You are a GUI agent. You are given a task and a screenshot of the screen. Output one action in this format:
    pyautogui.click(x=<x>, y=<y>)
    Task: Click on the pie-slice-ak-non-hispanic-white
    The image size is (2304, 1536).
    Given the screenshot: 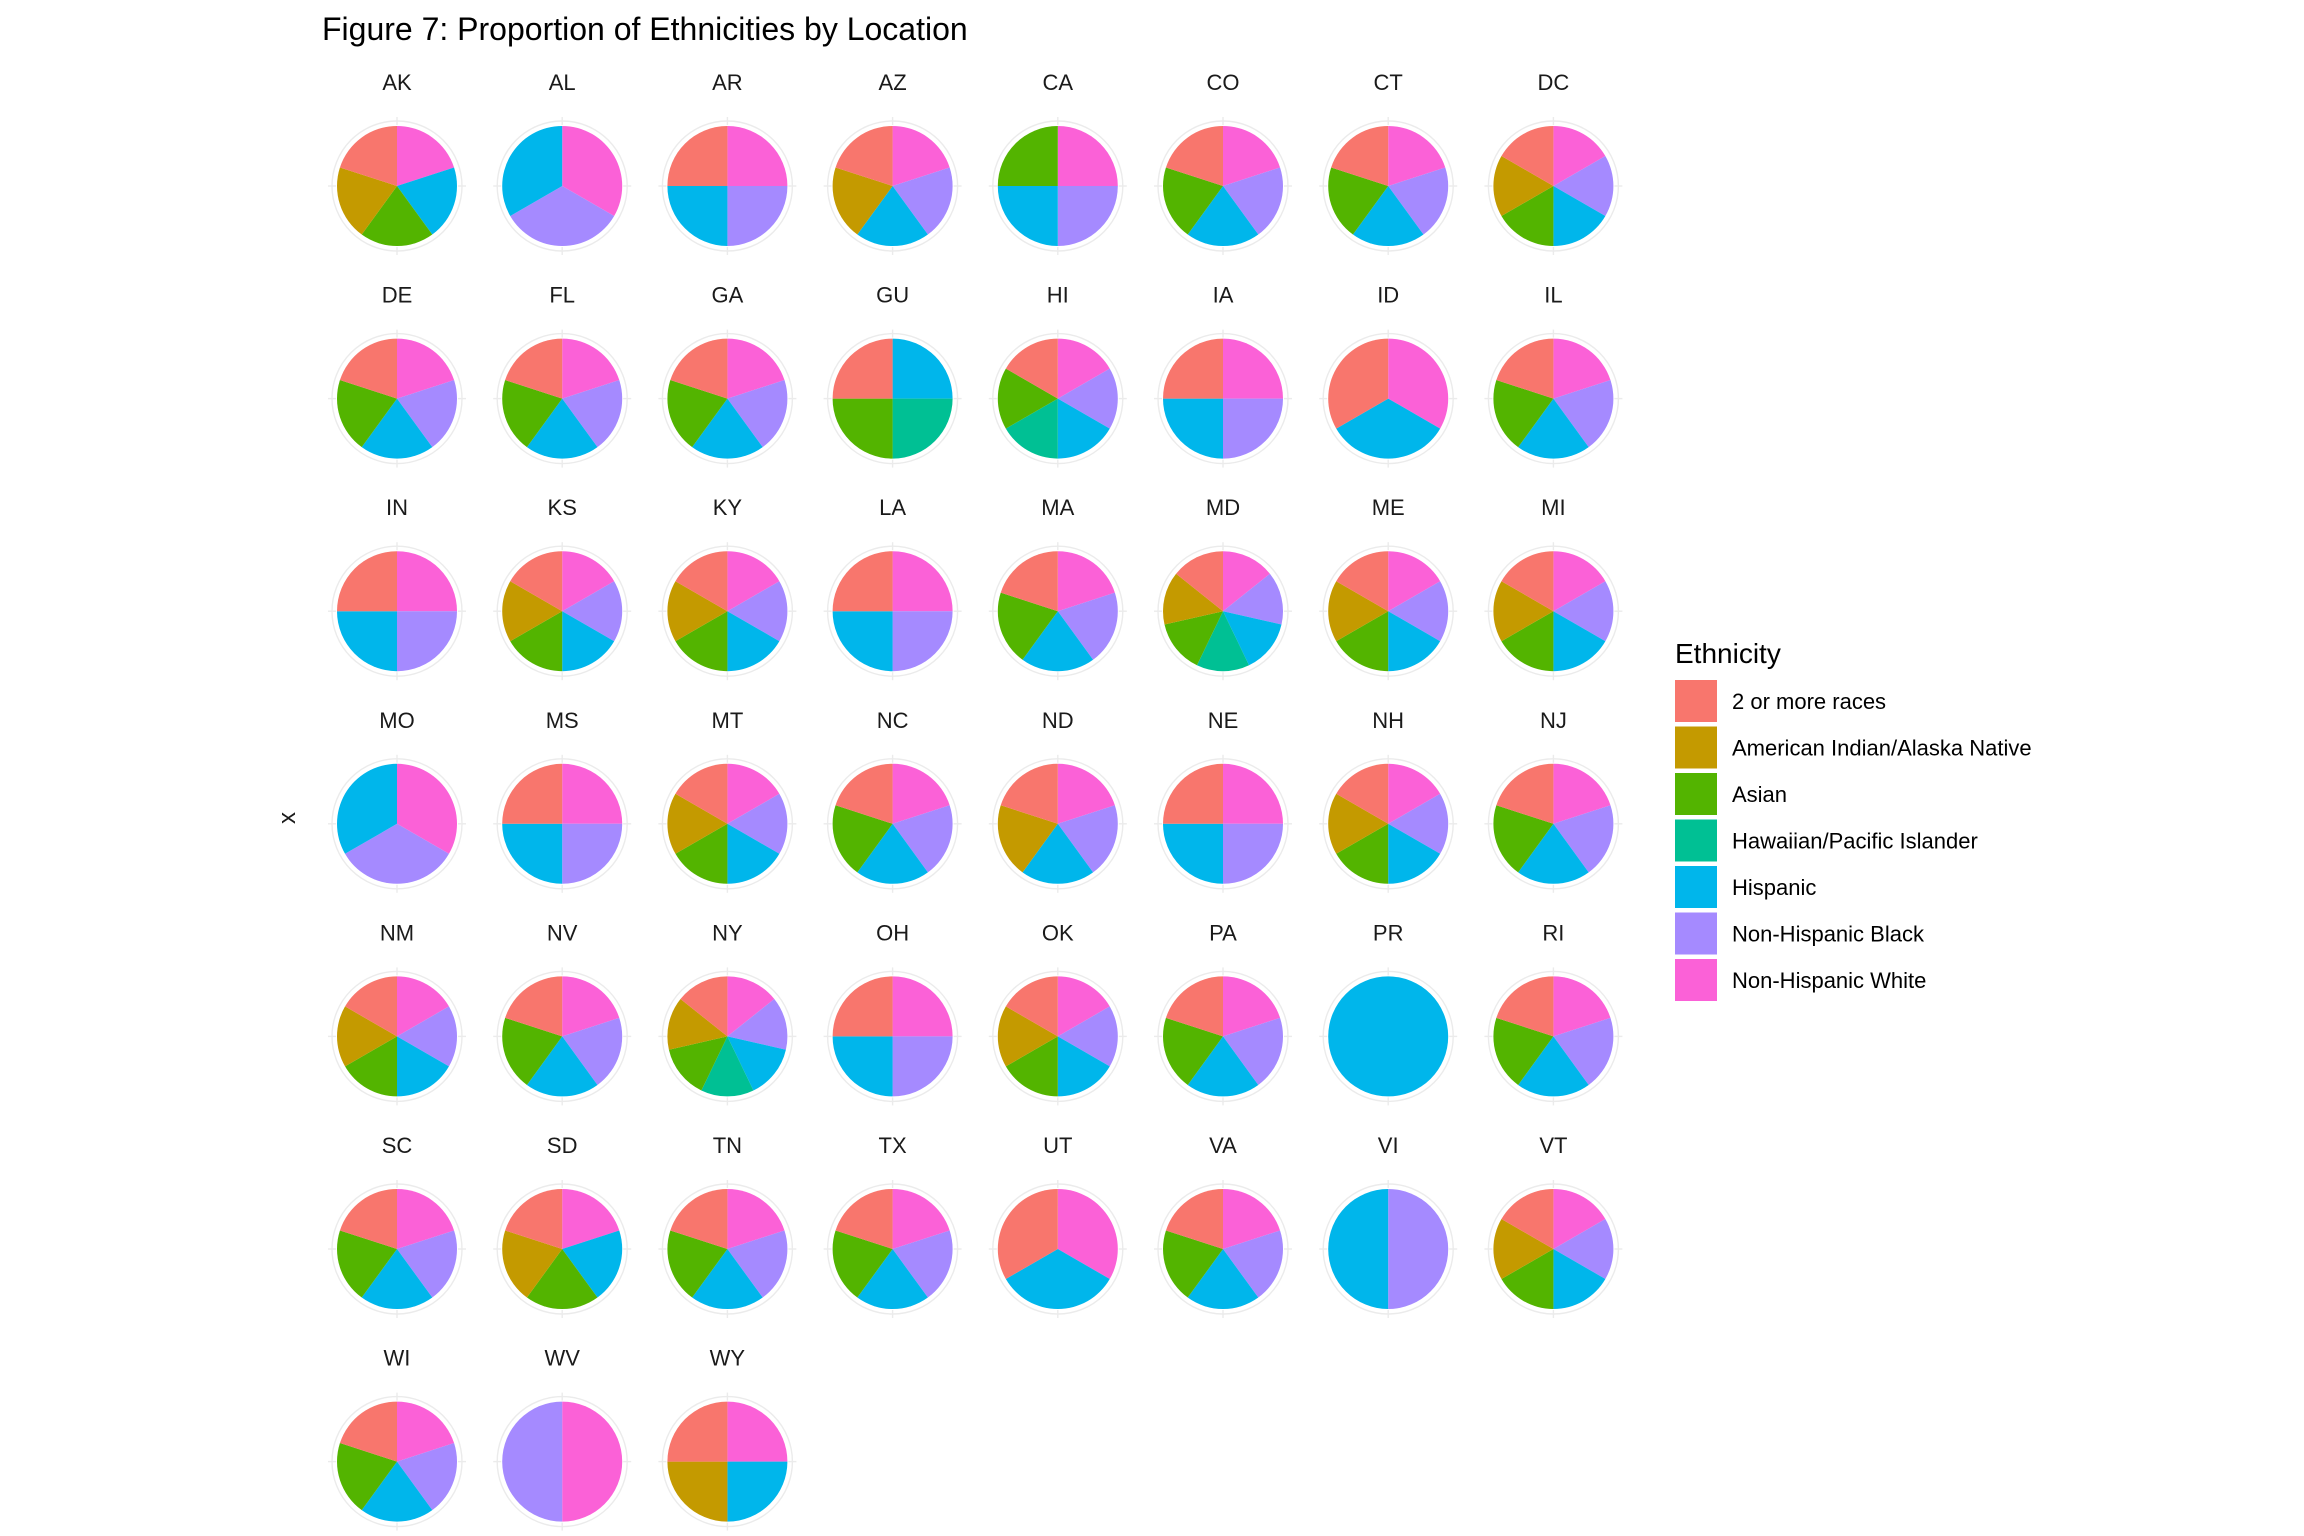 What is the action you would take?
    pyautogui.click(x=426, y=156)
    